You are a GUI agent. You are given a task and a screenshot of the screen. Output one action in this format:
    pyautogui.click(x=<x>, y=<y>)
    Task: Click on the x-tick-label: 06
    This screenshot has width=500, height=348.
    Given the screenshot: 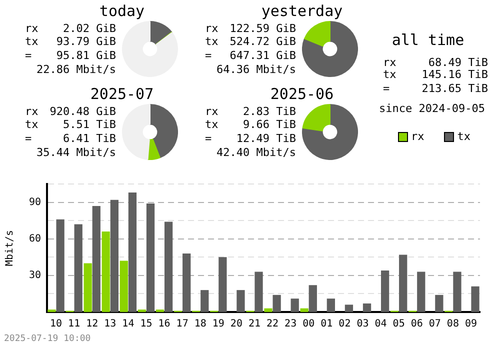 What is the action you would take?
    pyautogui.click(x=416, y=324)
    